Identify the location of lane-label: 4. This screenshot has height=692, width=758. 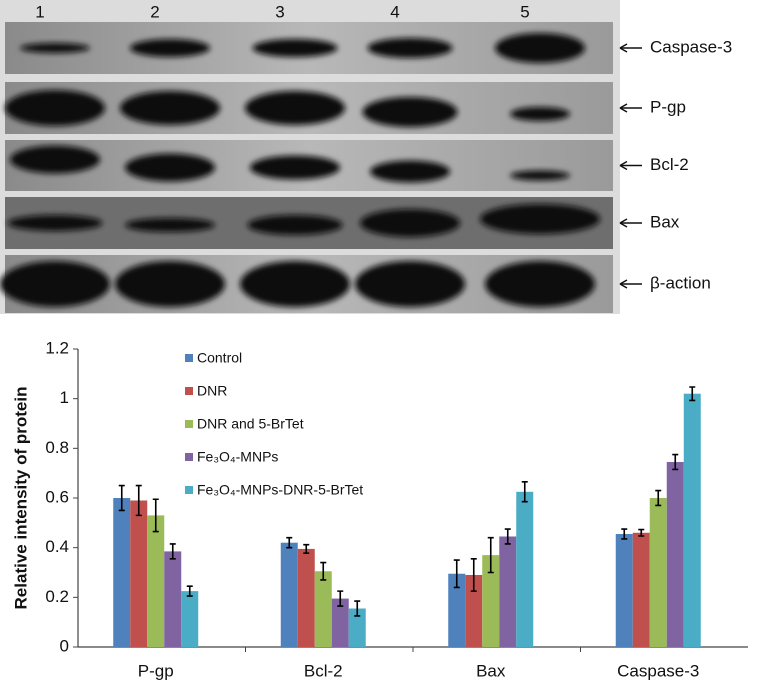
(394, 11).